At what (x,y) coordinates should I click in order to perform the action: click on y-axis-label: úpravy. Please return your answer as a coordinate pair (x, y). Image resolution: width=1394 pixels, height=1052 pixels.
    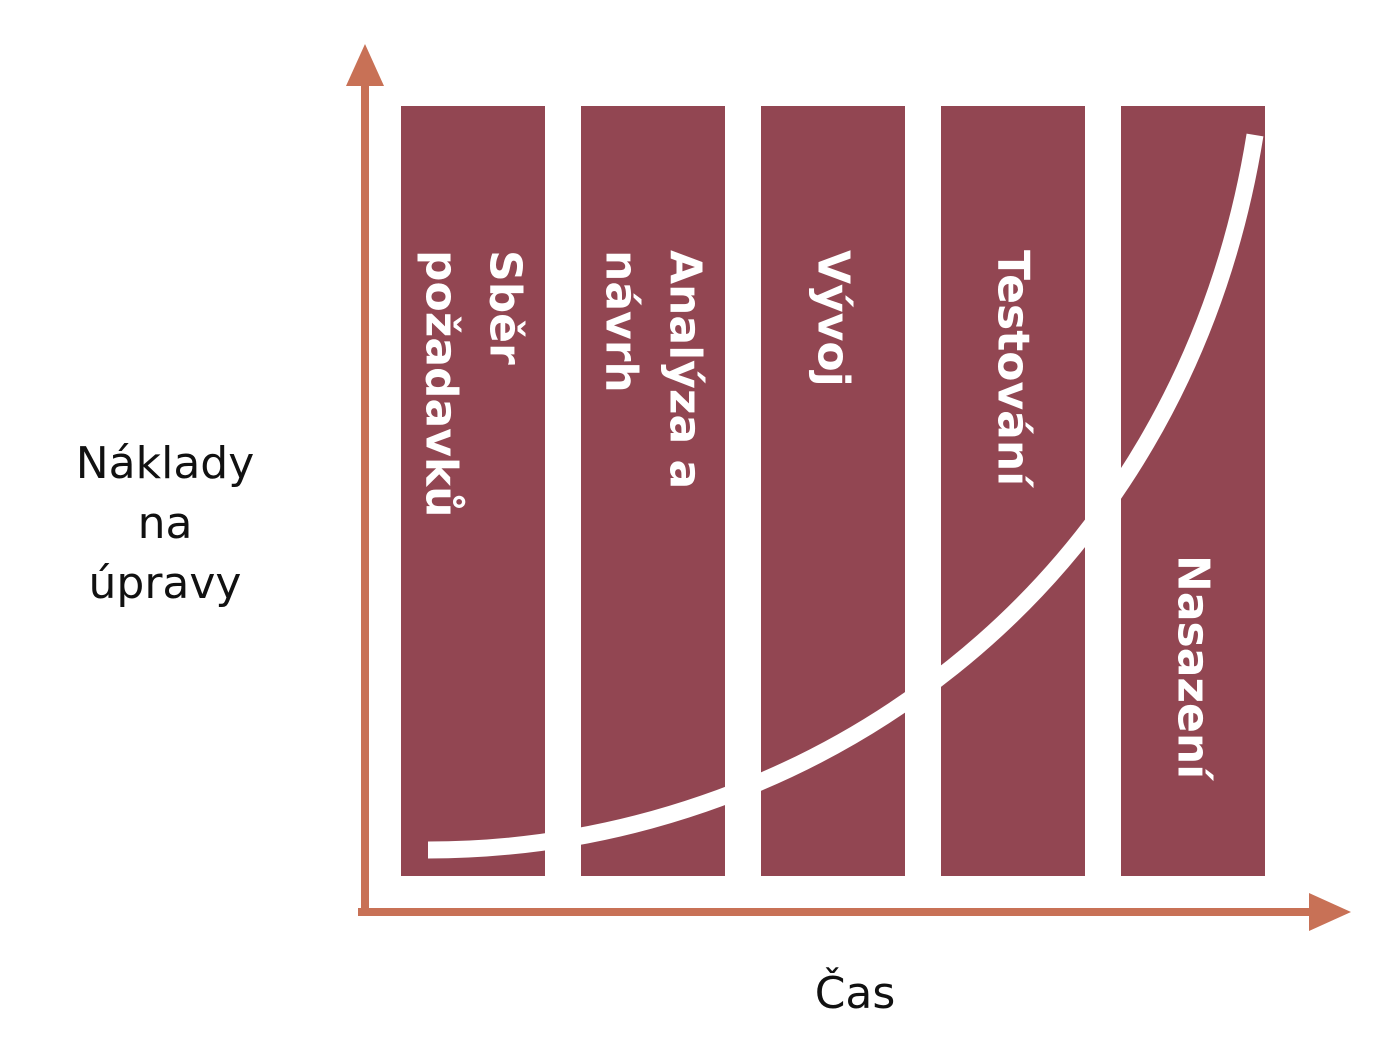
    Looking at the image, I should click on (165, 583).